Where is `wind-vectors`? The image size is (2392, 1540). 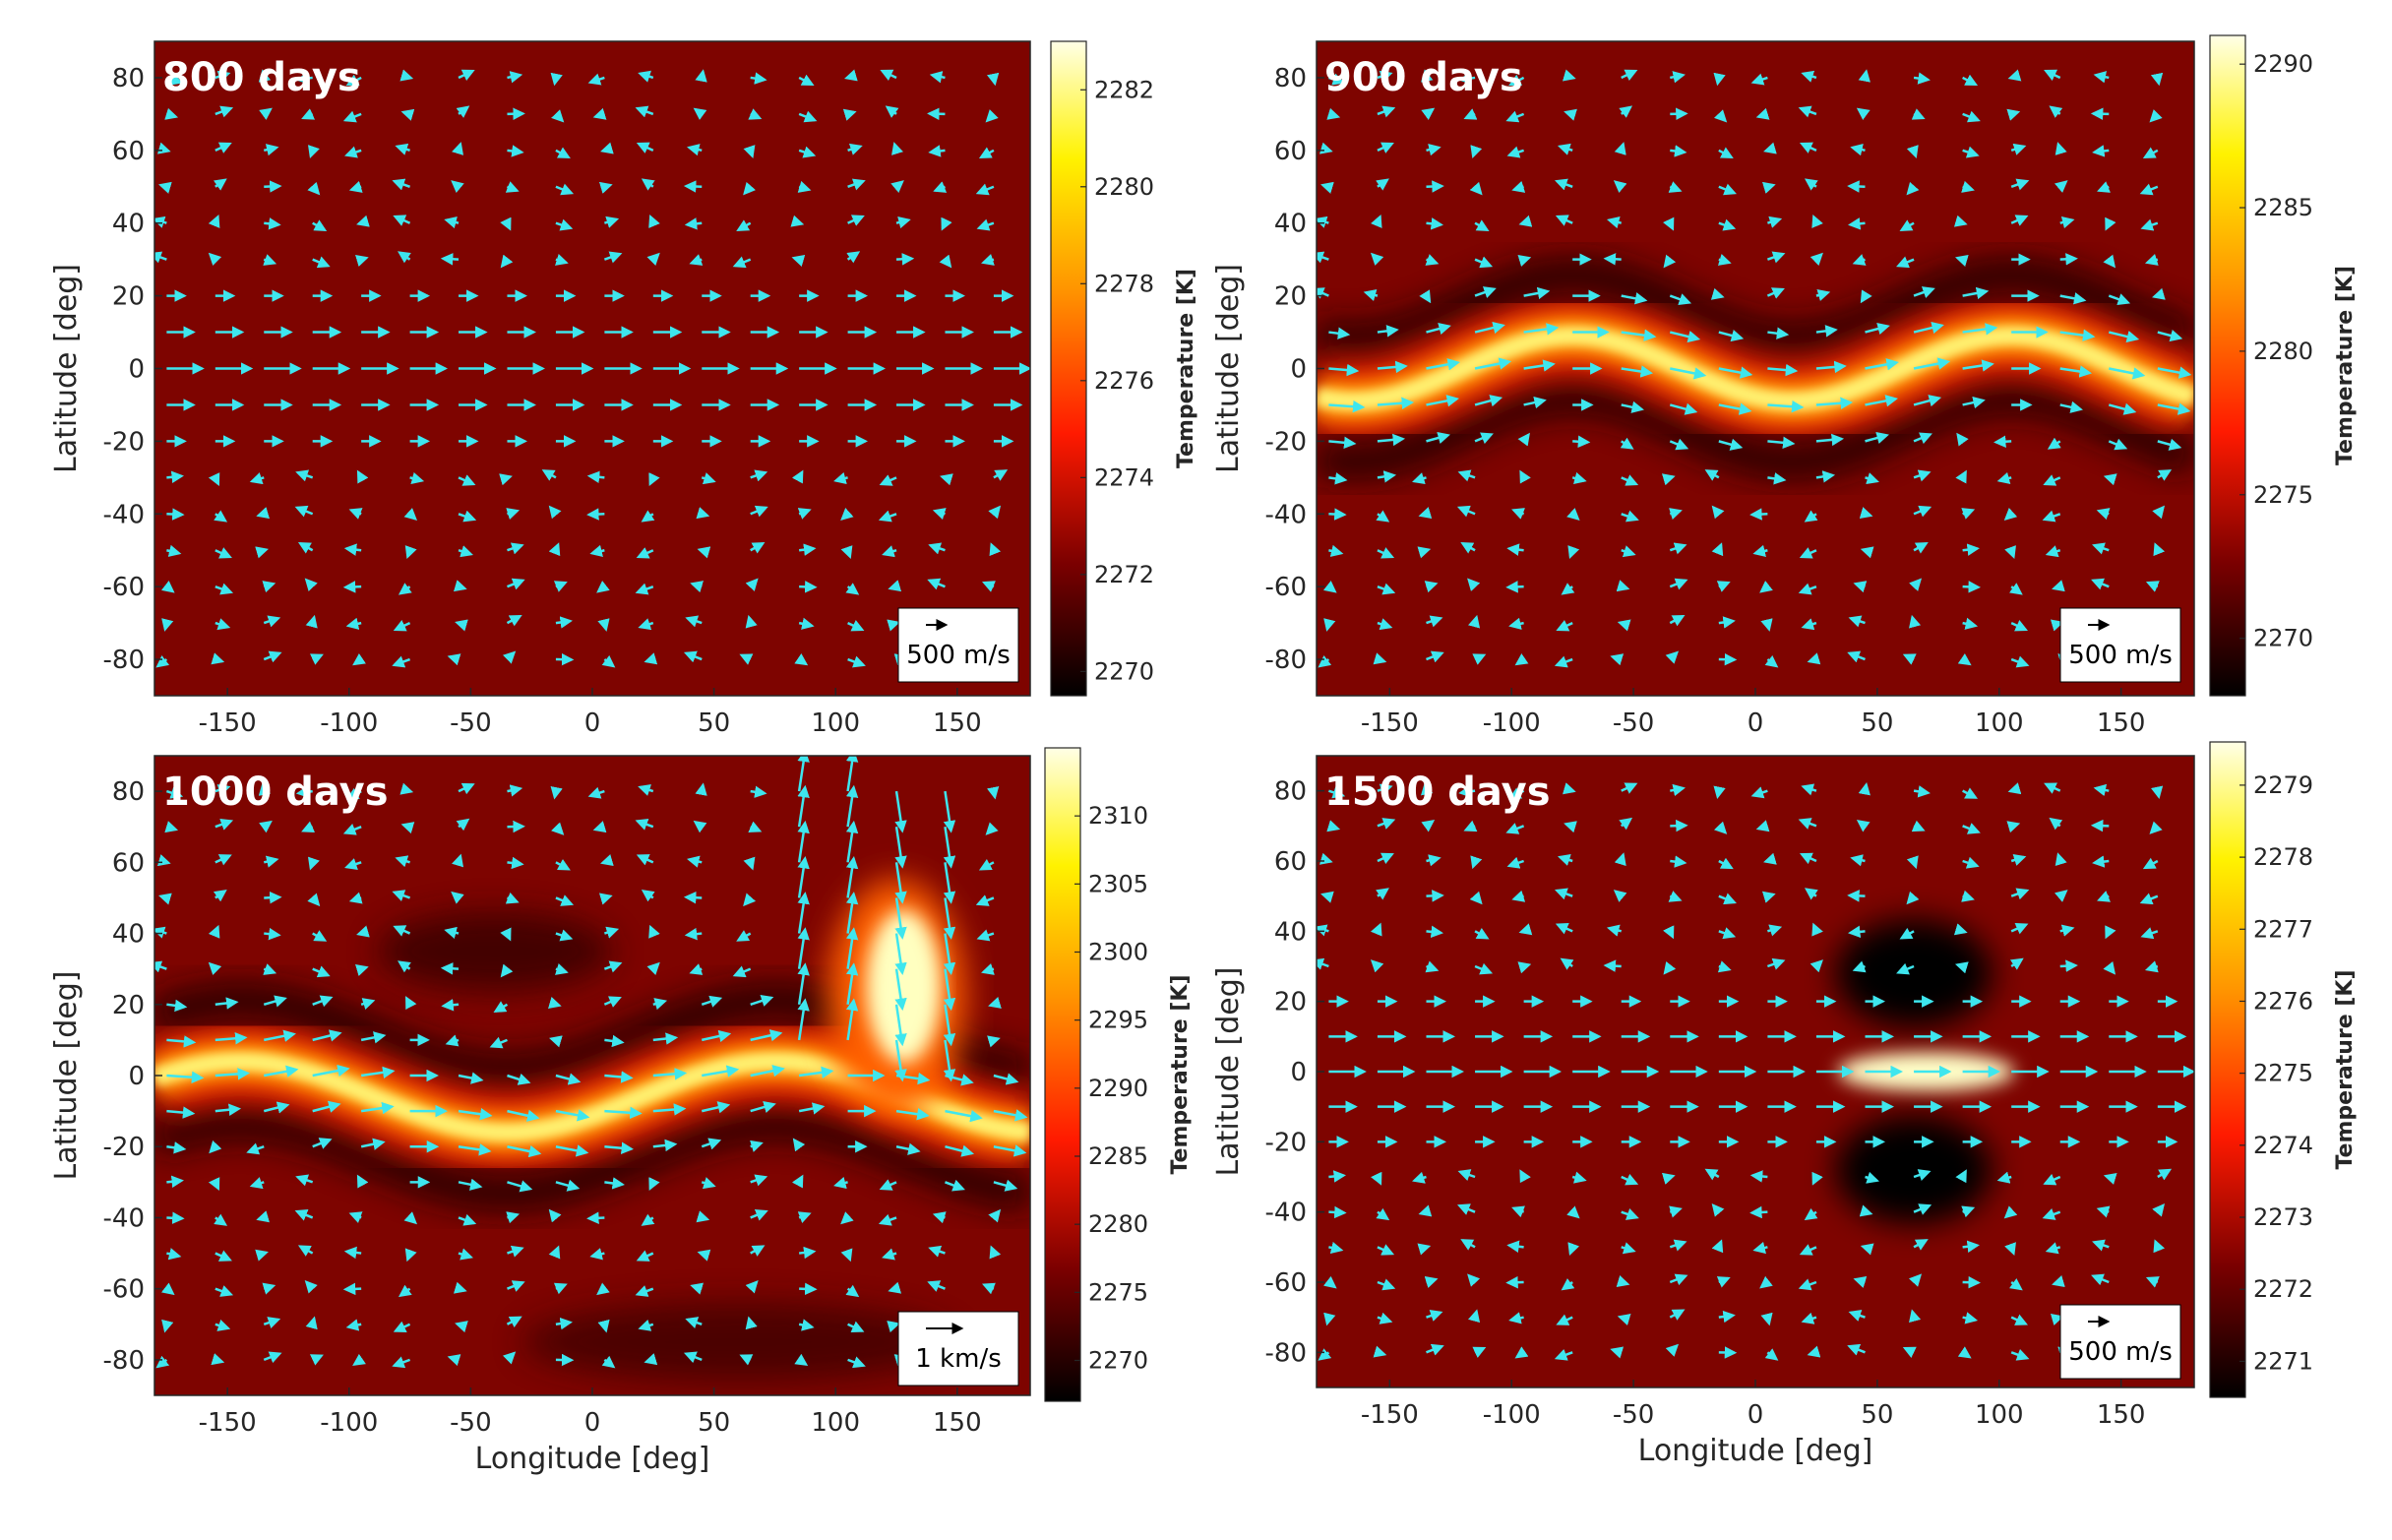 wind-vectors is located at coordinates (592, 368).